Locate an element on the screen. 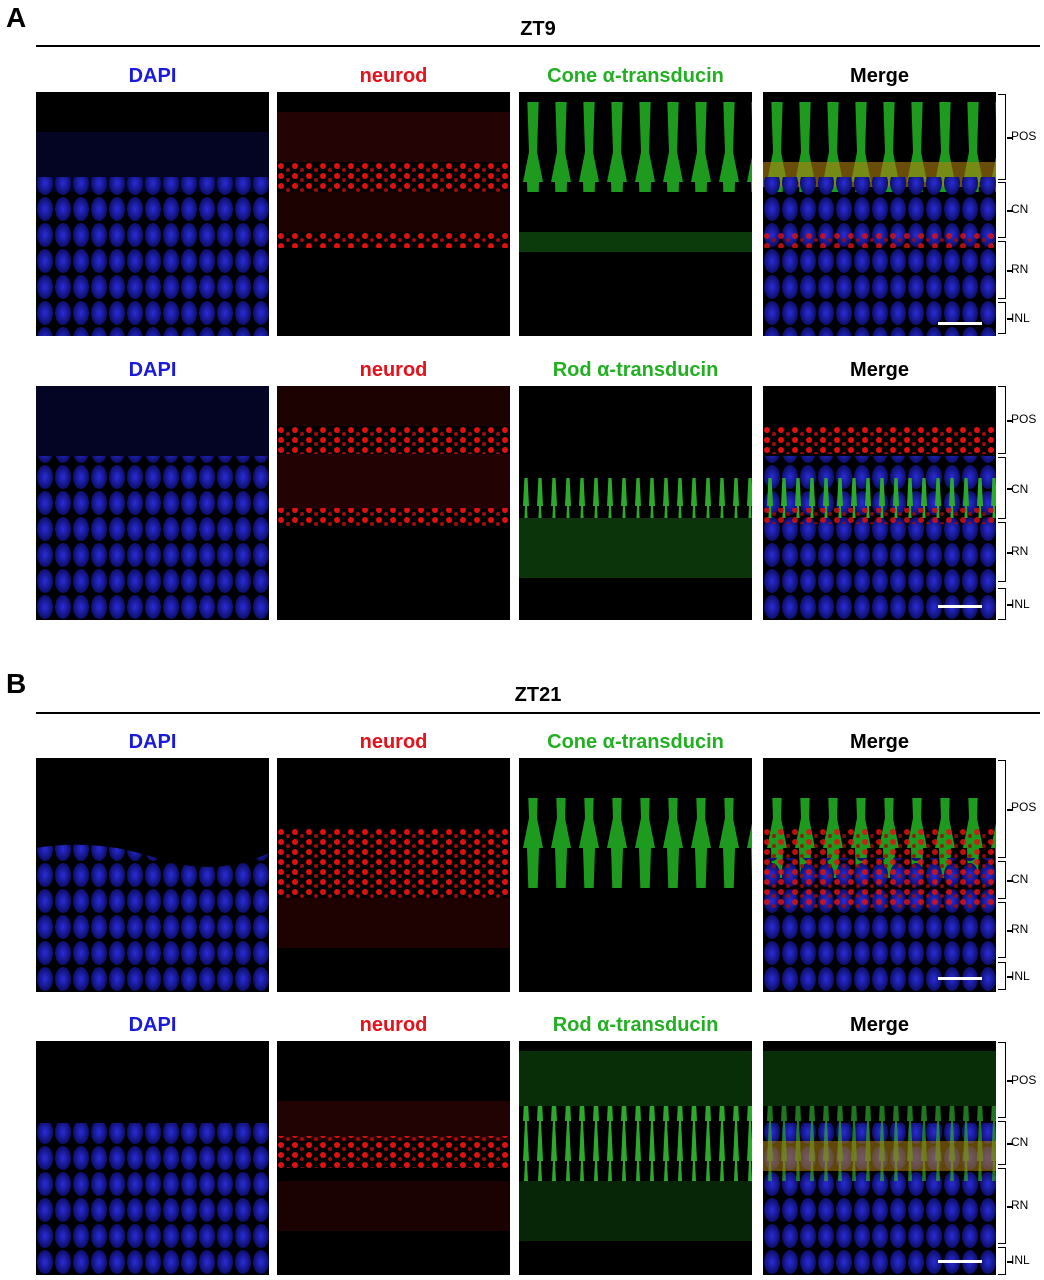 The image size is (1044, 1280). b2-label-merge: Merge is located at coordinates (879, 1025).